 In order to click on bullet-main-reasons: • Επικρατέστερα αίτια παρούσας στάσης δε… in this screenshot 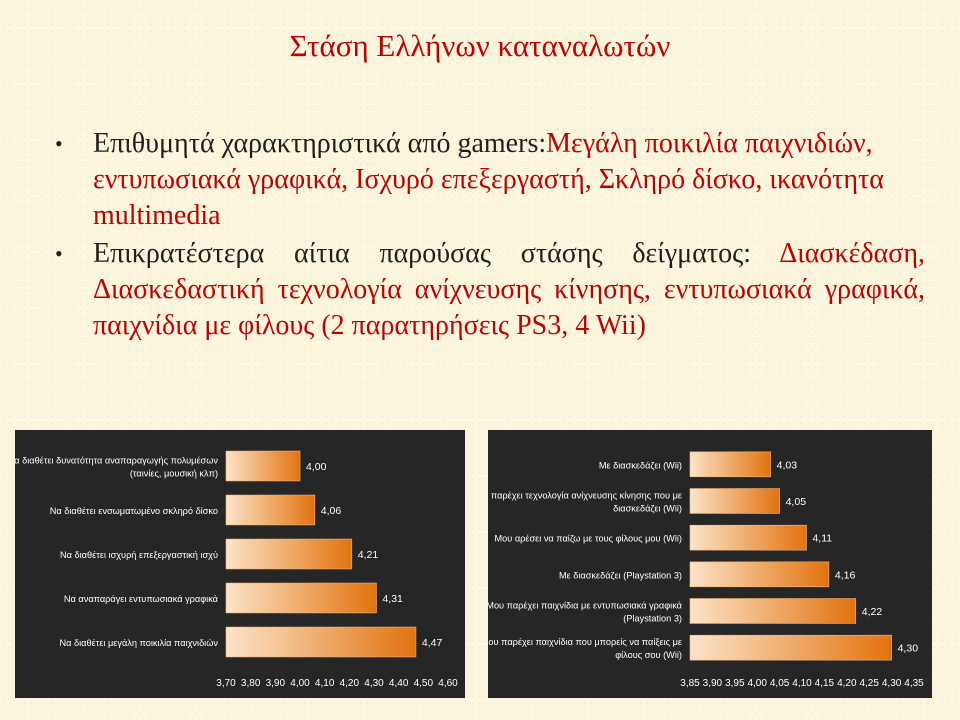, I will do `click(490, 290)`.